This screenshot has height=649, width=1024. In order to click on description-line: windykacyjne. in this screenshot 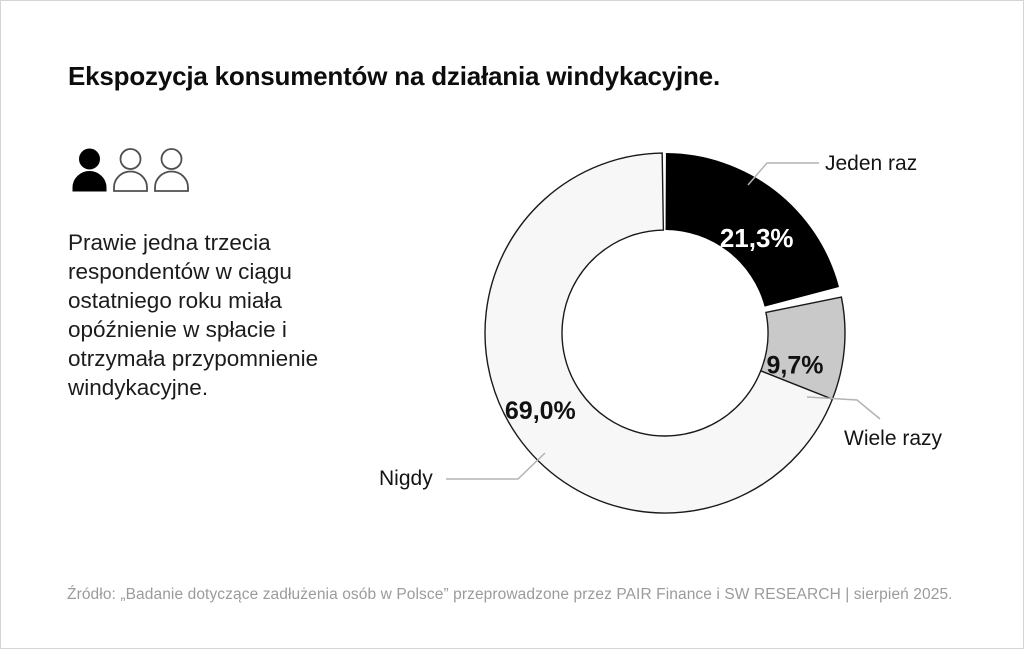, I will do `click(138, 387)`.